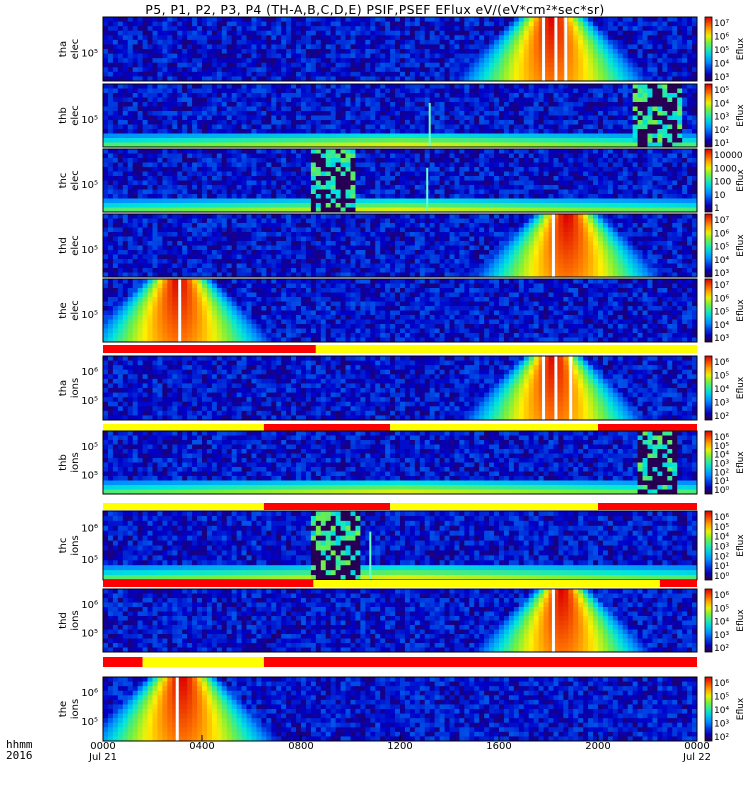  I want to click on x-tick-date: Jul 22, so click(696, 757).